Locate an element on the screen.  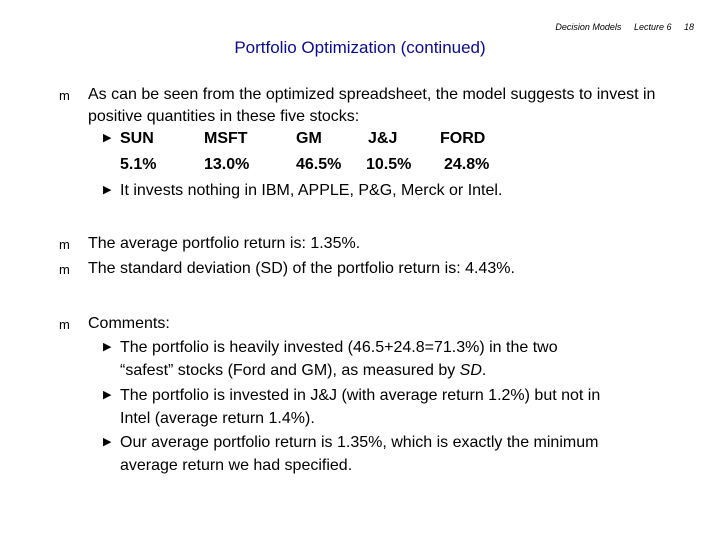
slide-header: Decision Models Lecture 6 18 is located at coordinates (619, 27).